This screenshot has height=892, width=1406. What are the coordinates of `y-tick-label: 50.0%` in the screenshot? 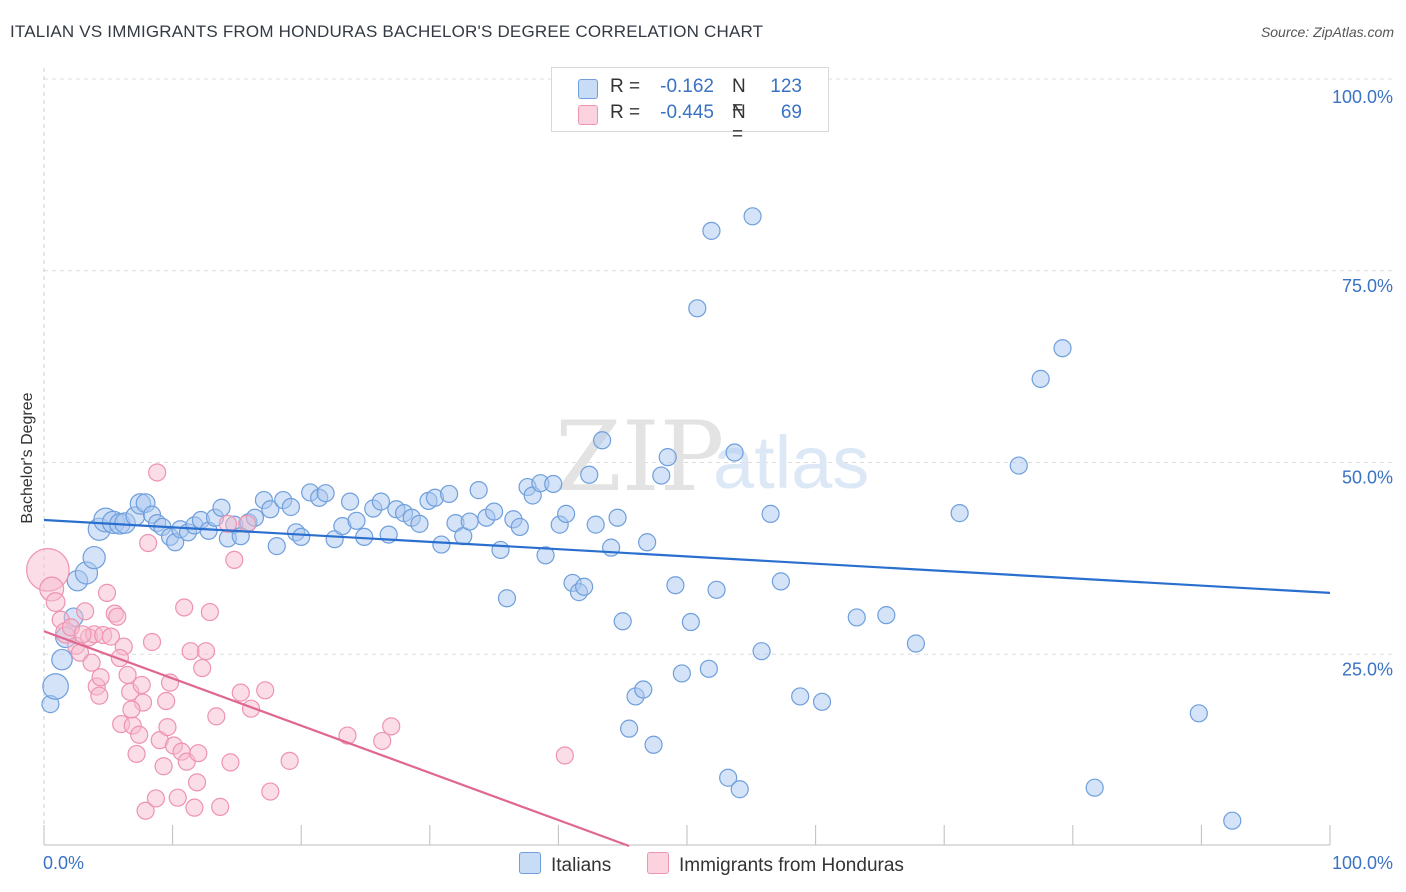 It's located at (1367, 478).